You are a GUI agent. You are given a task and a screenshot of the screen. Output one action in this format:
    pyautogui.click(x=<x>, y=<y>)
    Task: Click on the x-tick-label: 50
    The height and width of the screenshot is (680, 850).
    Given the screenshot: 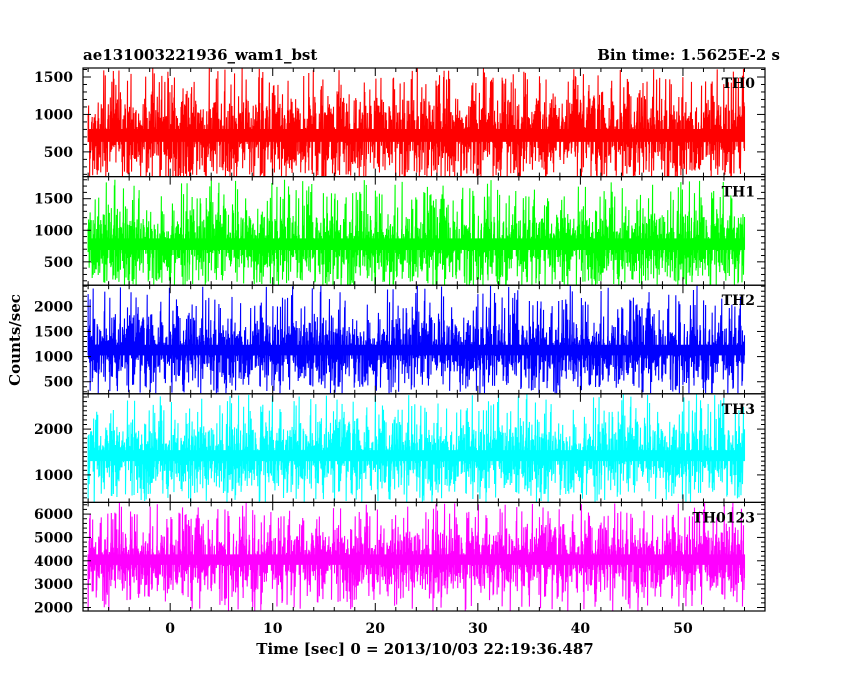 What is the action you would take?
    pyautogui.click(x=683, y=629)
    